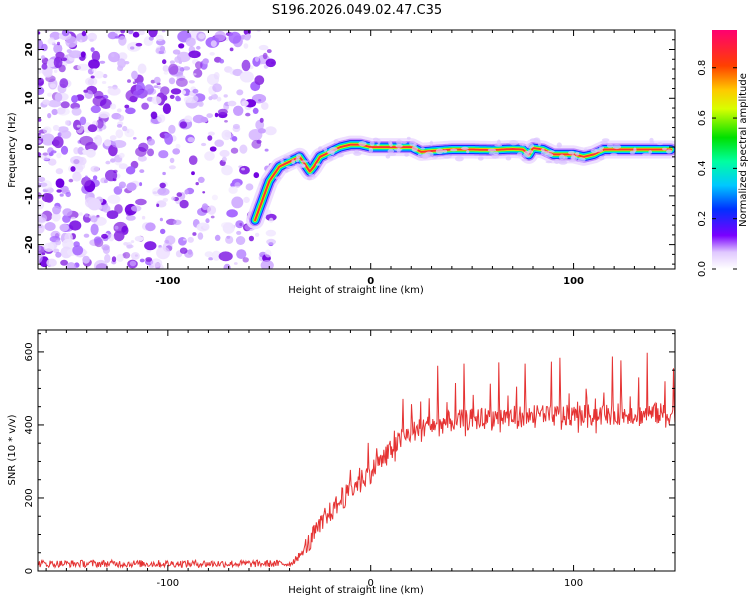  Describe the element at coordinates (29, 424) in the screenshot. I see `snr-y-tick-label: 400` at that location.